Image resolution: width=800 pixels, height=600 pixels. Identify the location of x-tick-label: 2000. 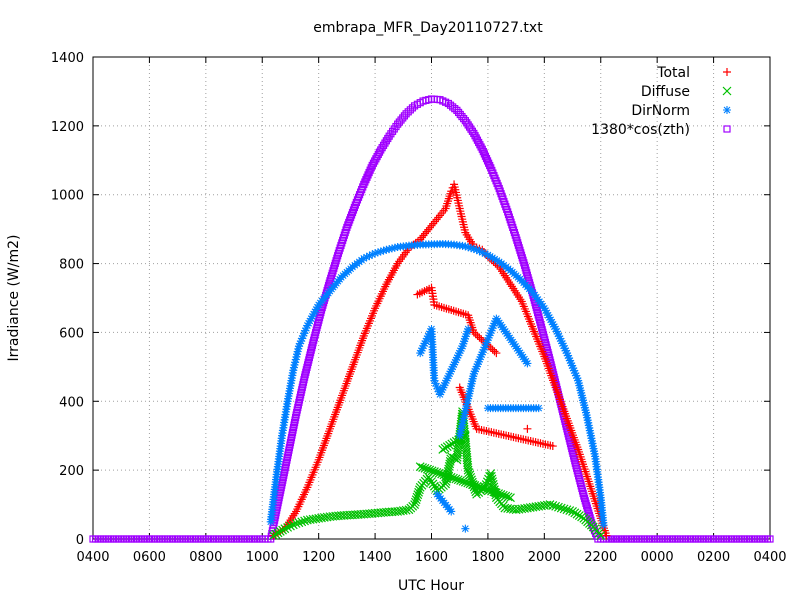
(544, 557).